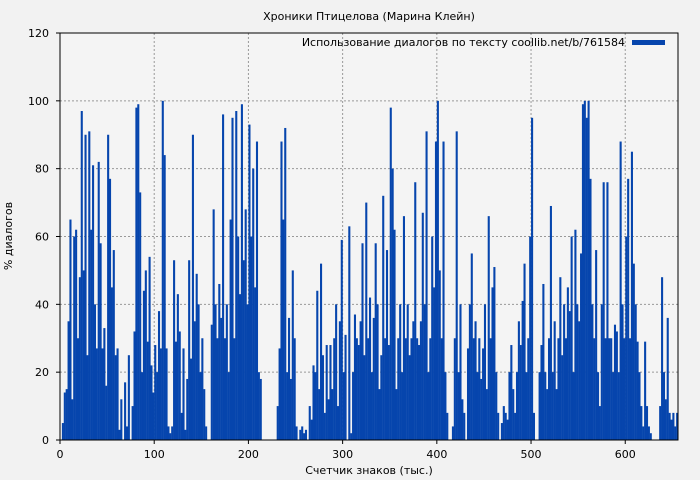 This screenshot has width=700, height=480. What do you see at coordinates (42, 169) in the screenshot?
I see `y-tick-label: 80` at bounding box center [42, 169].